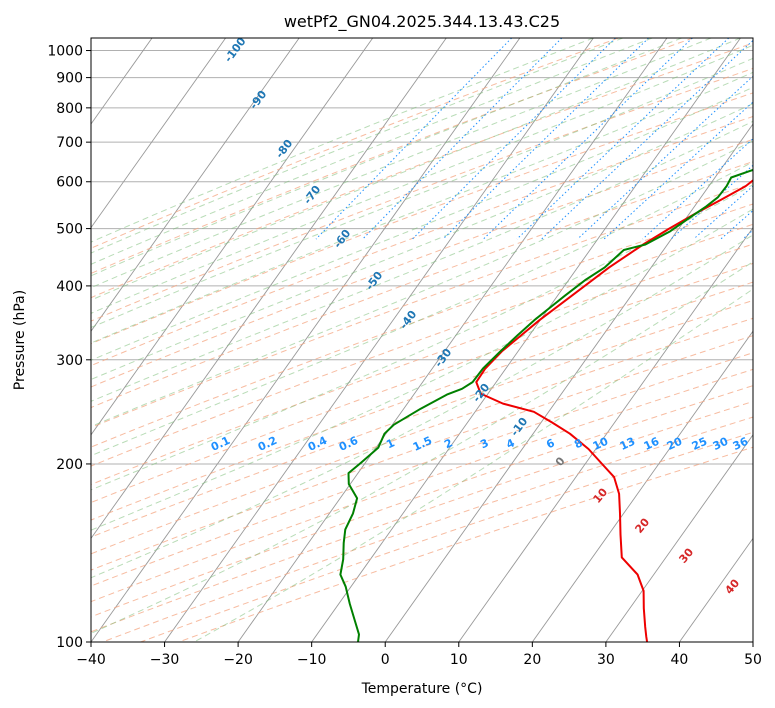 The width and height of the screenshot is (775, 708). Describe the element at coordinates (601, 444) in the screenshot. I see `mixing-ratio-label: 10` at that location.